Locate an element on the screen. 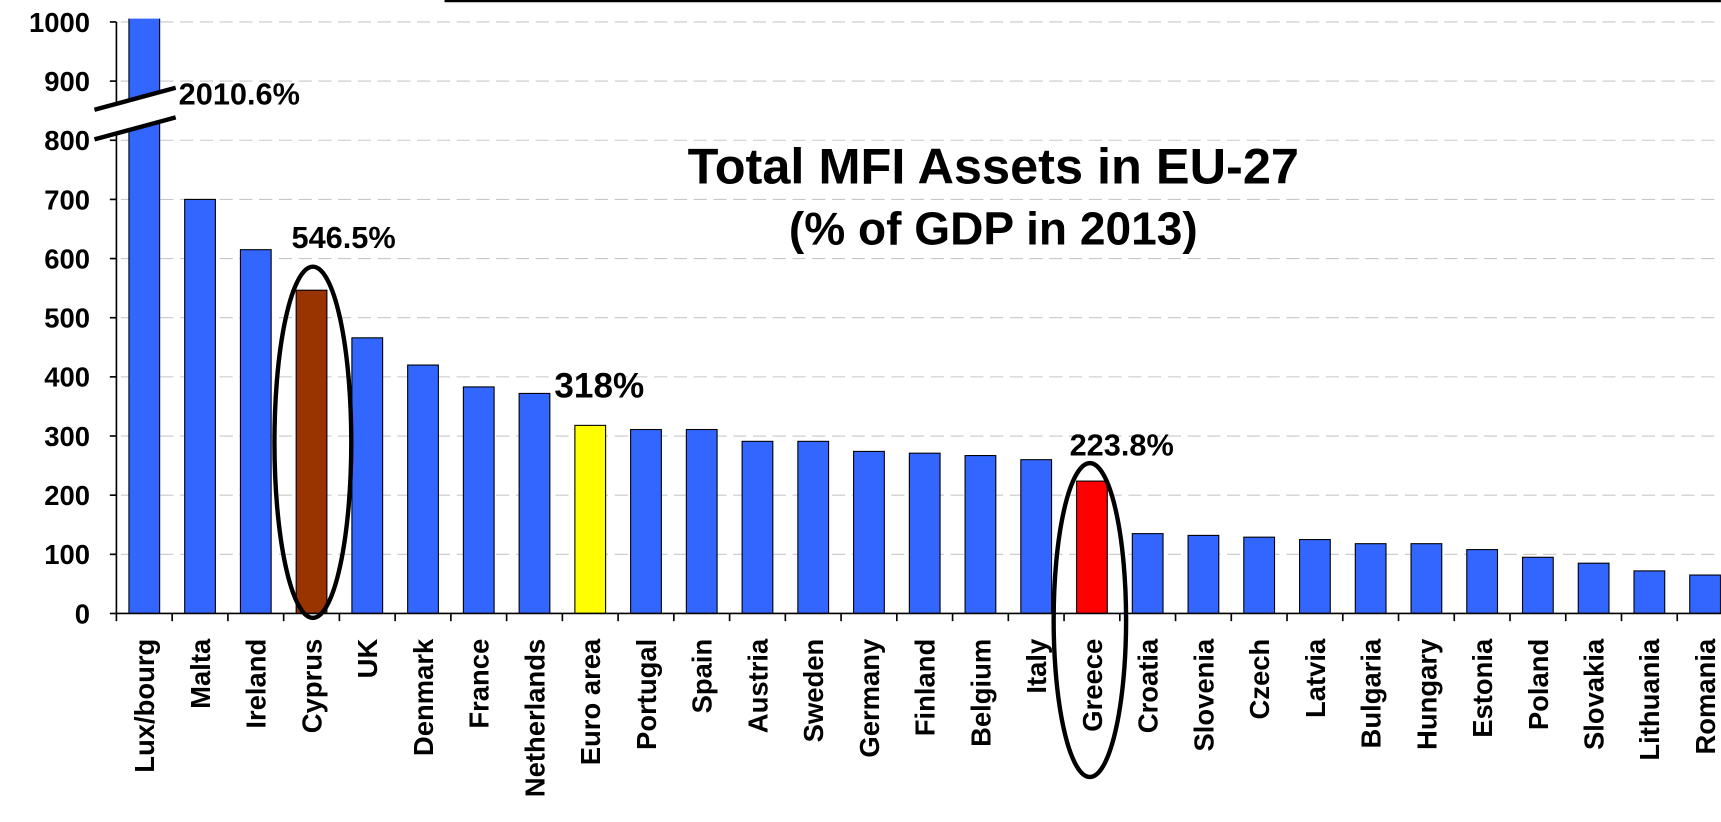 This screenshot has width=1721, height=822. x-tick-label: Greece is located at coordinates (1092, 685).